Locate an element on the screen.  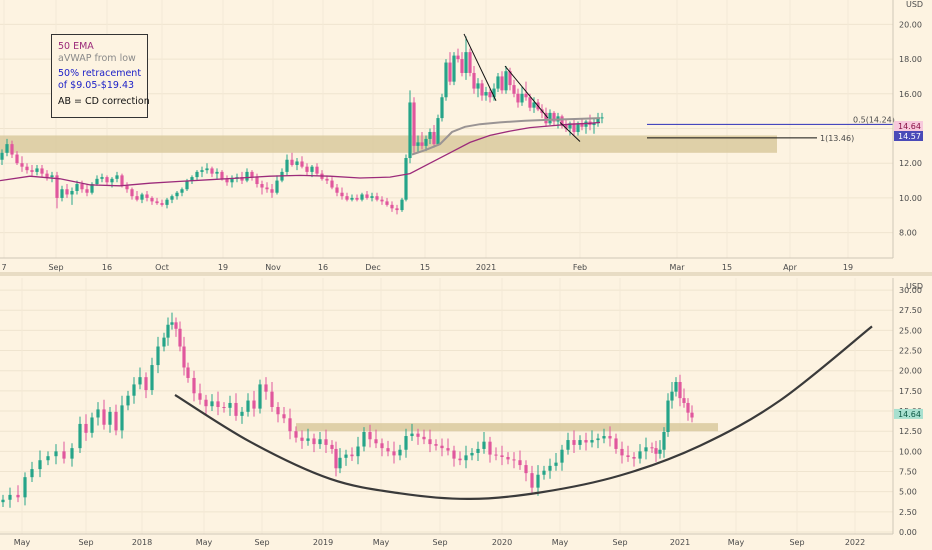
panel-separator is located at coordinates (466, 274).